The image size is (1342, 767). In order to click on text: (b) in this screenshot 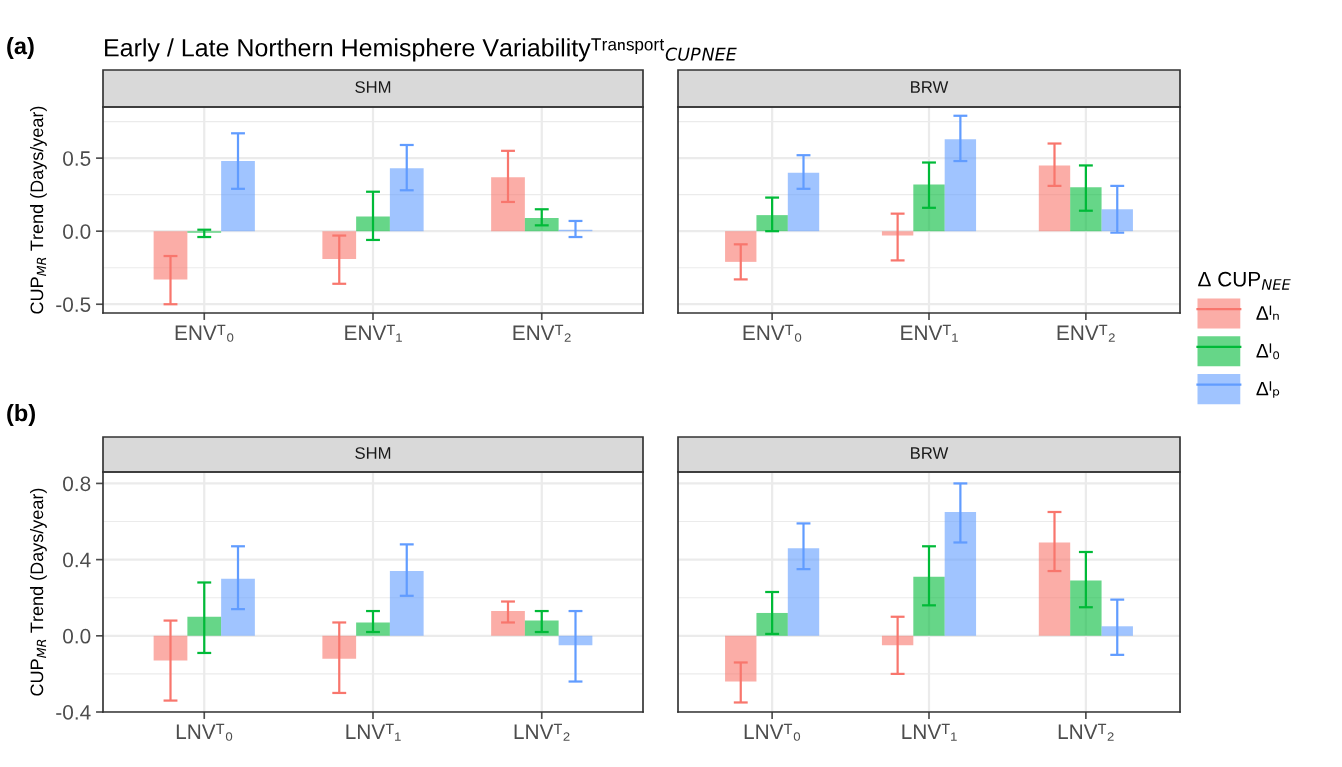, I will do `click(21, 415)`.